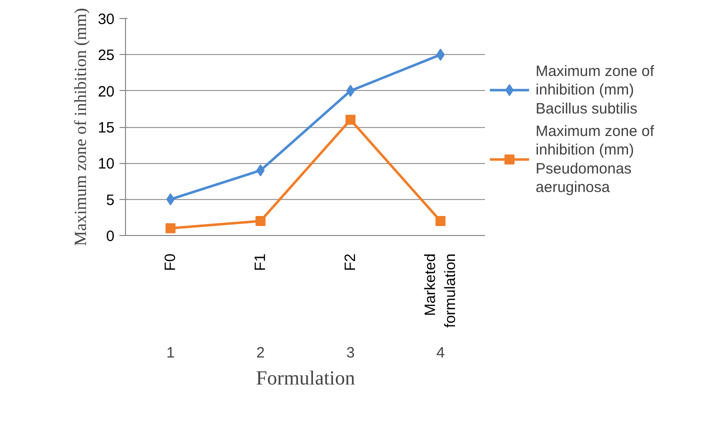 The height and width of the screenshot is (435, 703). What do you see at coordinates (595, 90) in the screenshot?
I see `legend-label: Maximum zone of inhibition (mm) Bacillus subtilis` at bounding box center [595, 90].